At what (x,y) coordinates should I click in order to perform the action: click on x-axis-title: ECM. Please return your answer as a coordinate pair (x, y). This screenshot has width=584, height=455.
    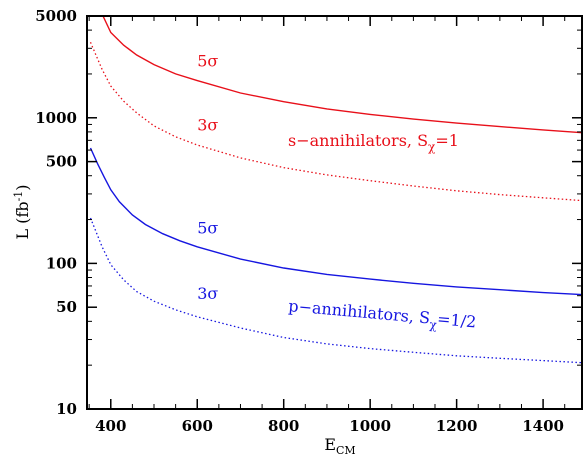
    Looking at the image, I should click on (339, 445).